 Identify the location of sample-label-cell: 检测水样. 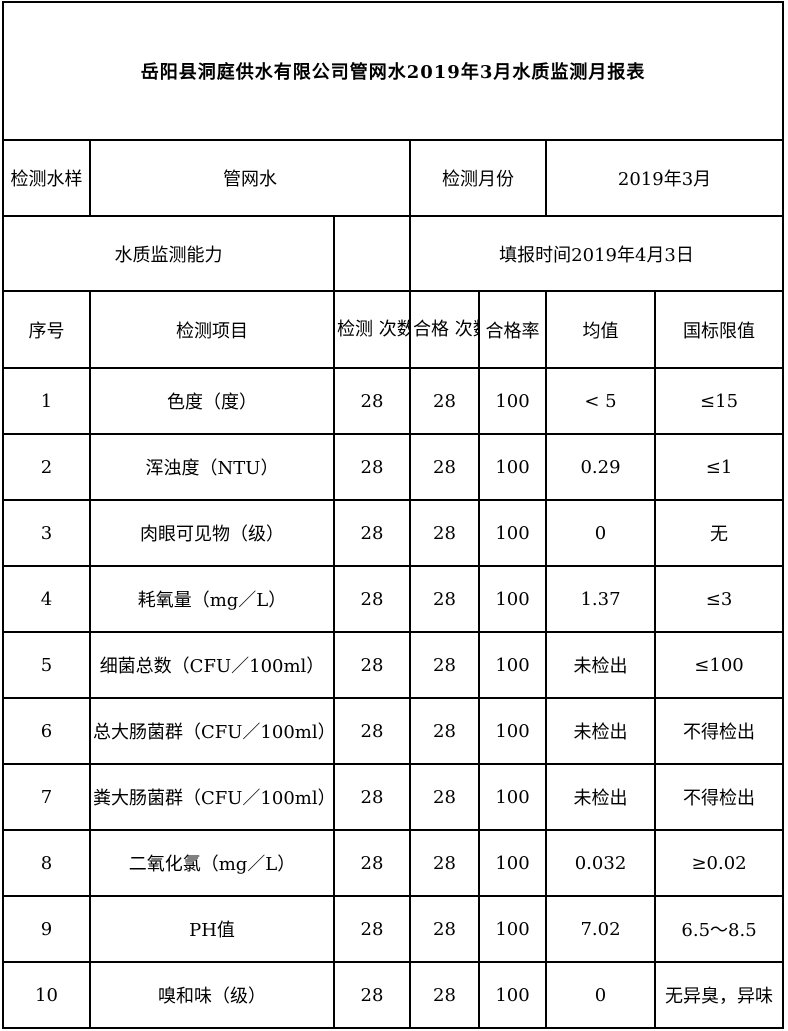
(46, 178).